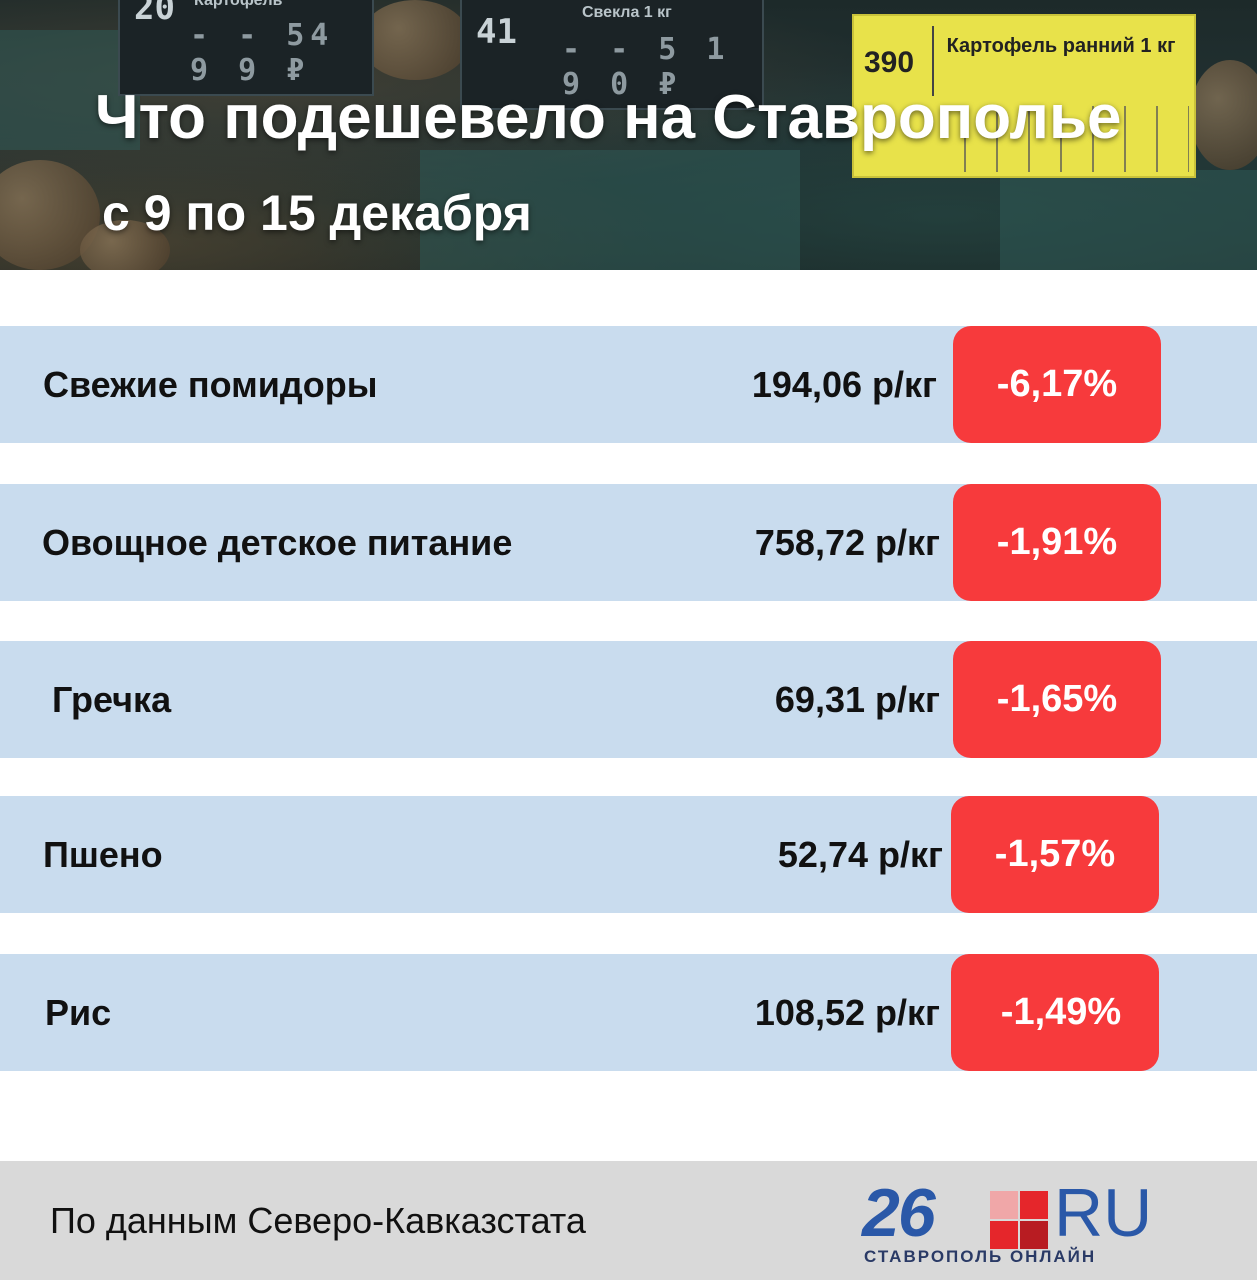 This screenshot has height=1280, width=1257. I want to click on price-tag-number: 41, so click(496, 32).